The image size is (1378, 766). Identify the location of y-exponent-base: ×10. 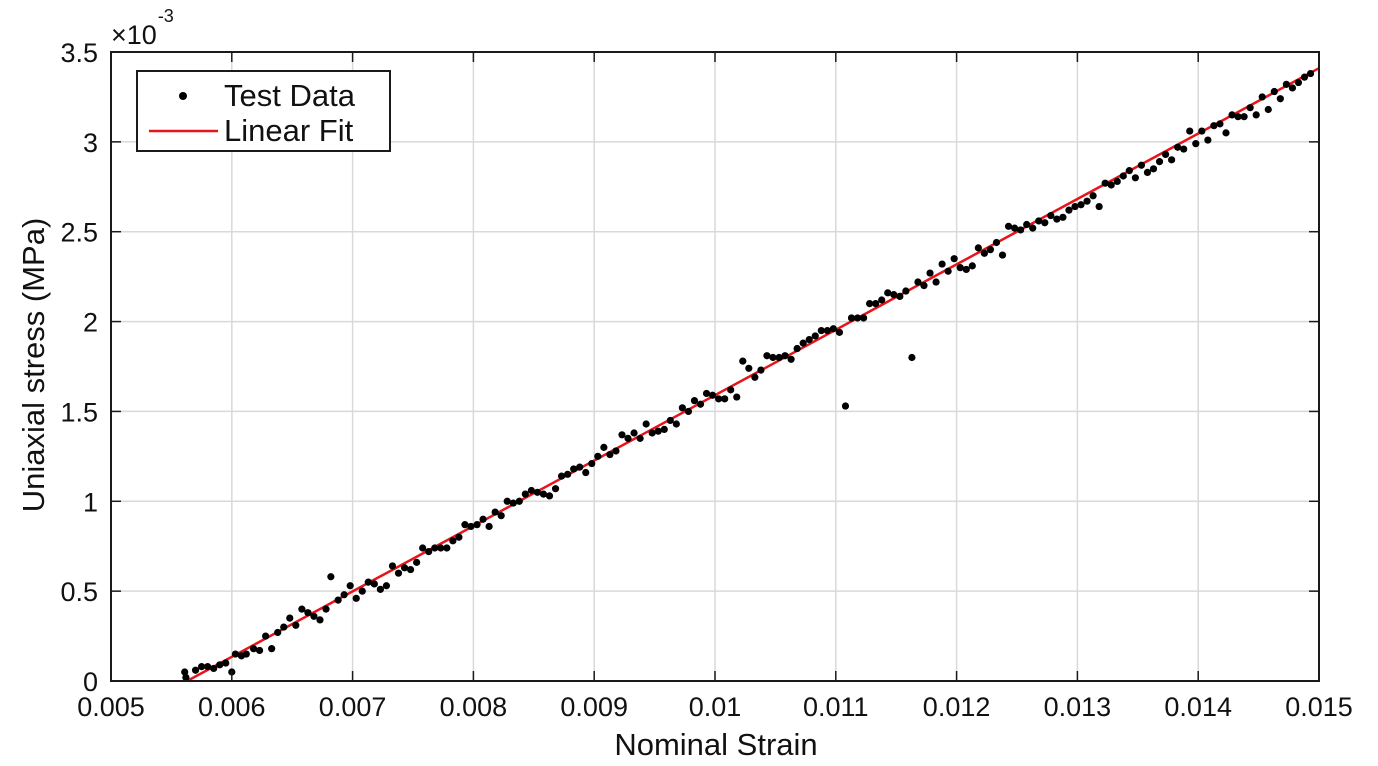
(134, 35).